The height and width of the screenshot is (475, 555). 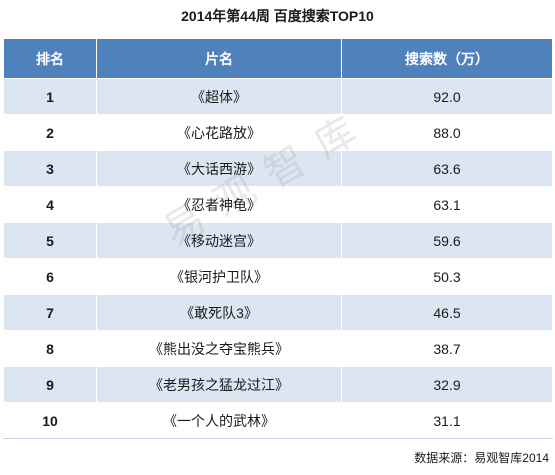 What do you see at coordinates (447, 96) in the screenshot?
I see `value-cell: 92.0` at bounding box center [447, 96].